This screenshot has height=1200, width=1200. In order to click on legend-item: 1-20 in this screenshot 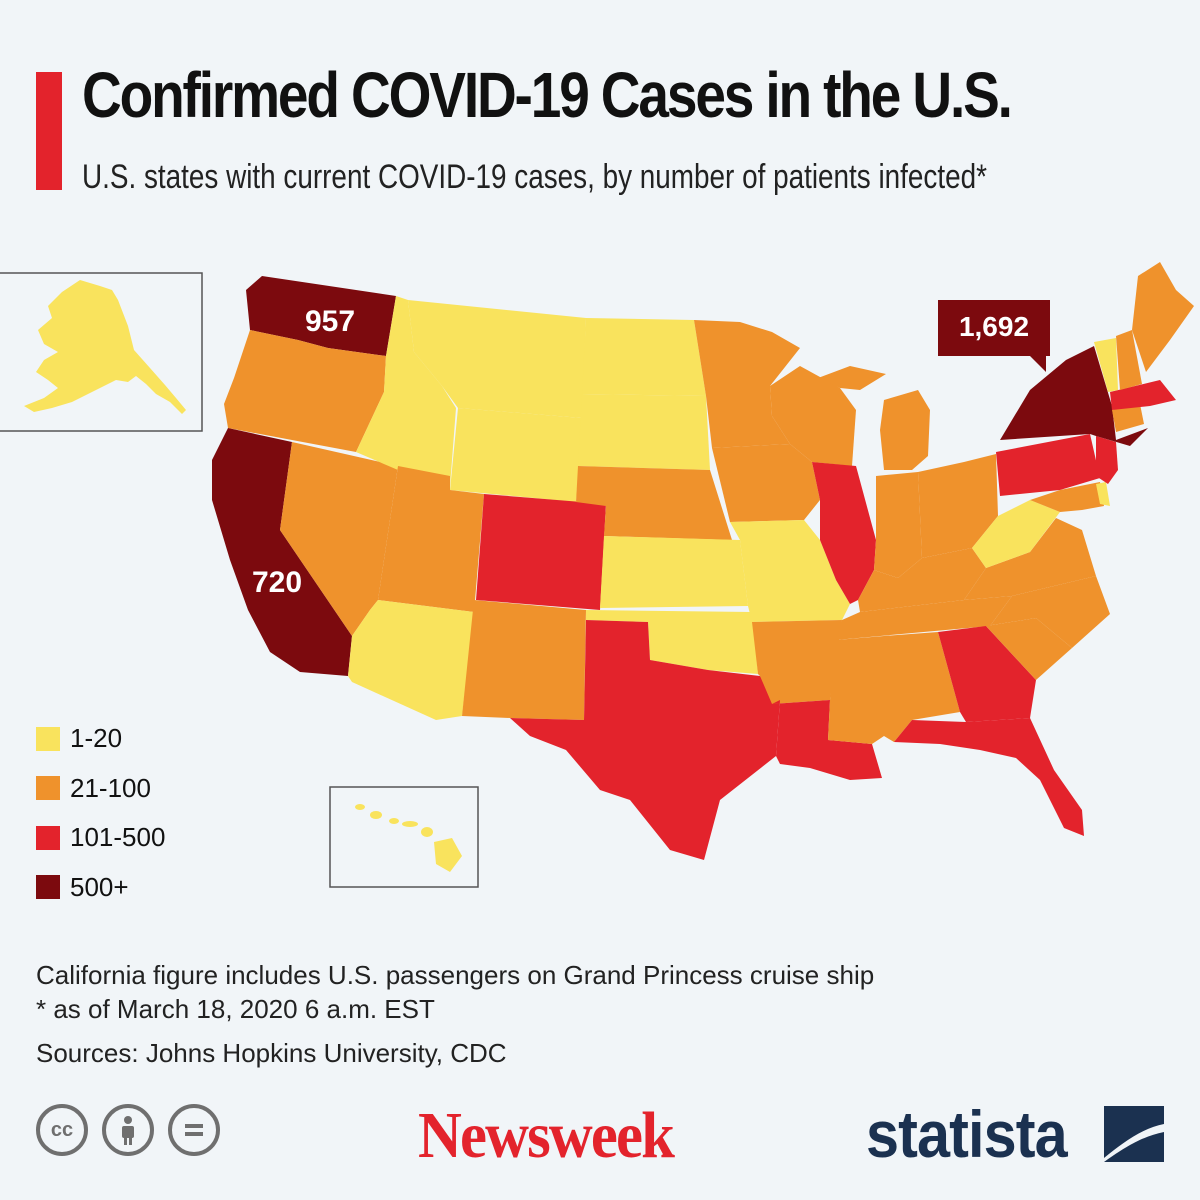, I will do `click(100, 739)`.